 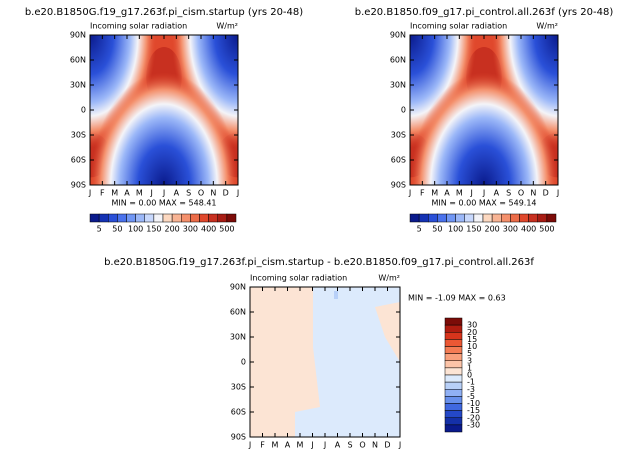 What do you see at coordinates (473, 410) in the screenshot?
I see `colorbar-label: -15` at bounding box center [473, 410].